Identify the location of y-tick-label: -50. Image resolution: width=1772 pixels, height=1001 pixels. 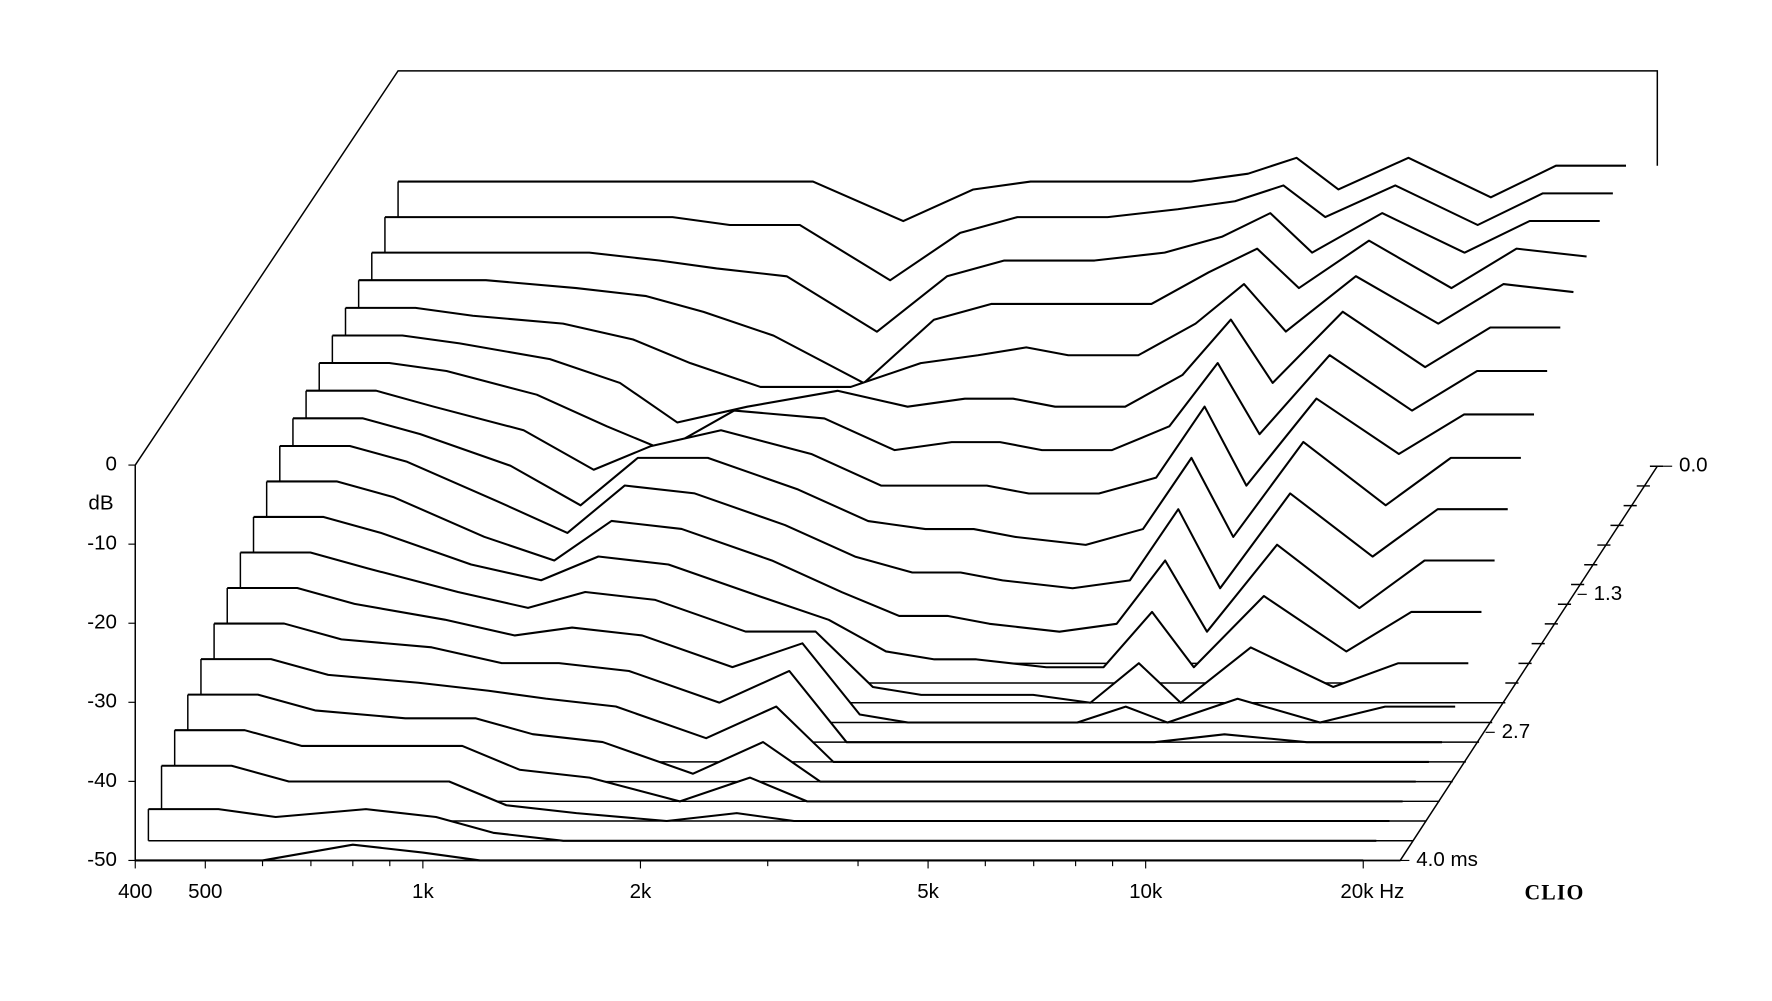
(102, 859).